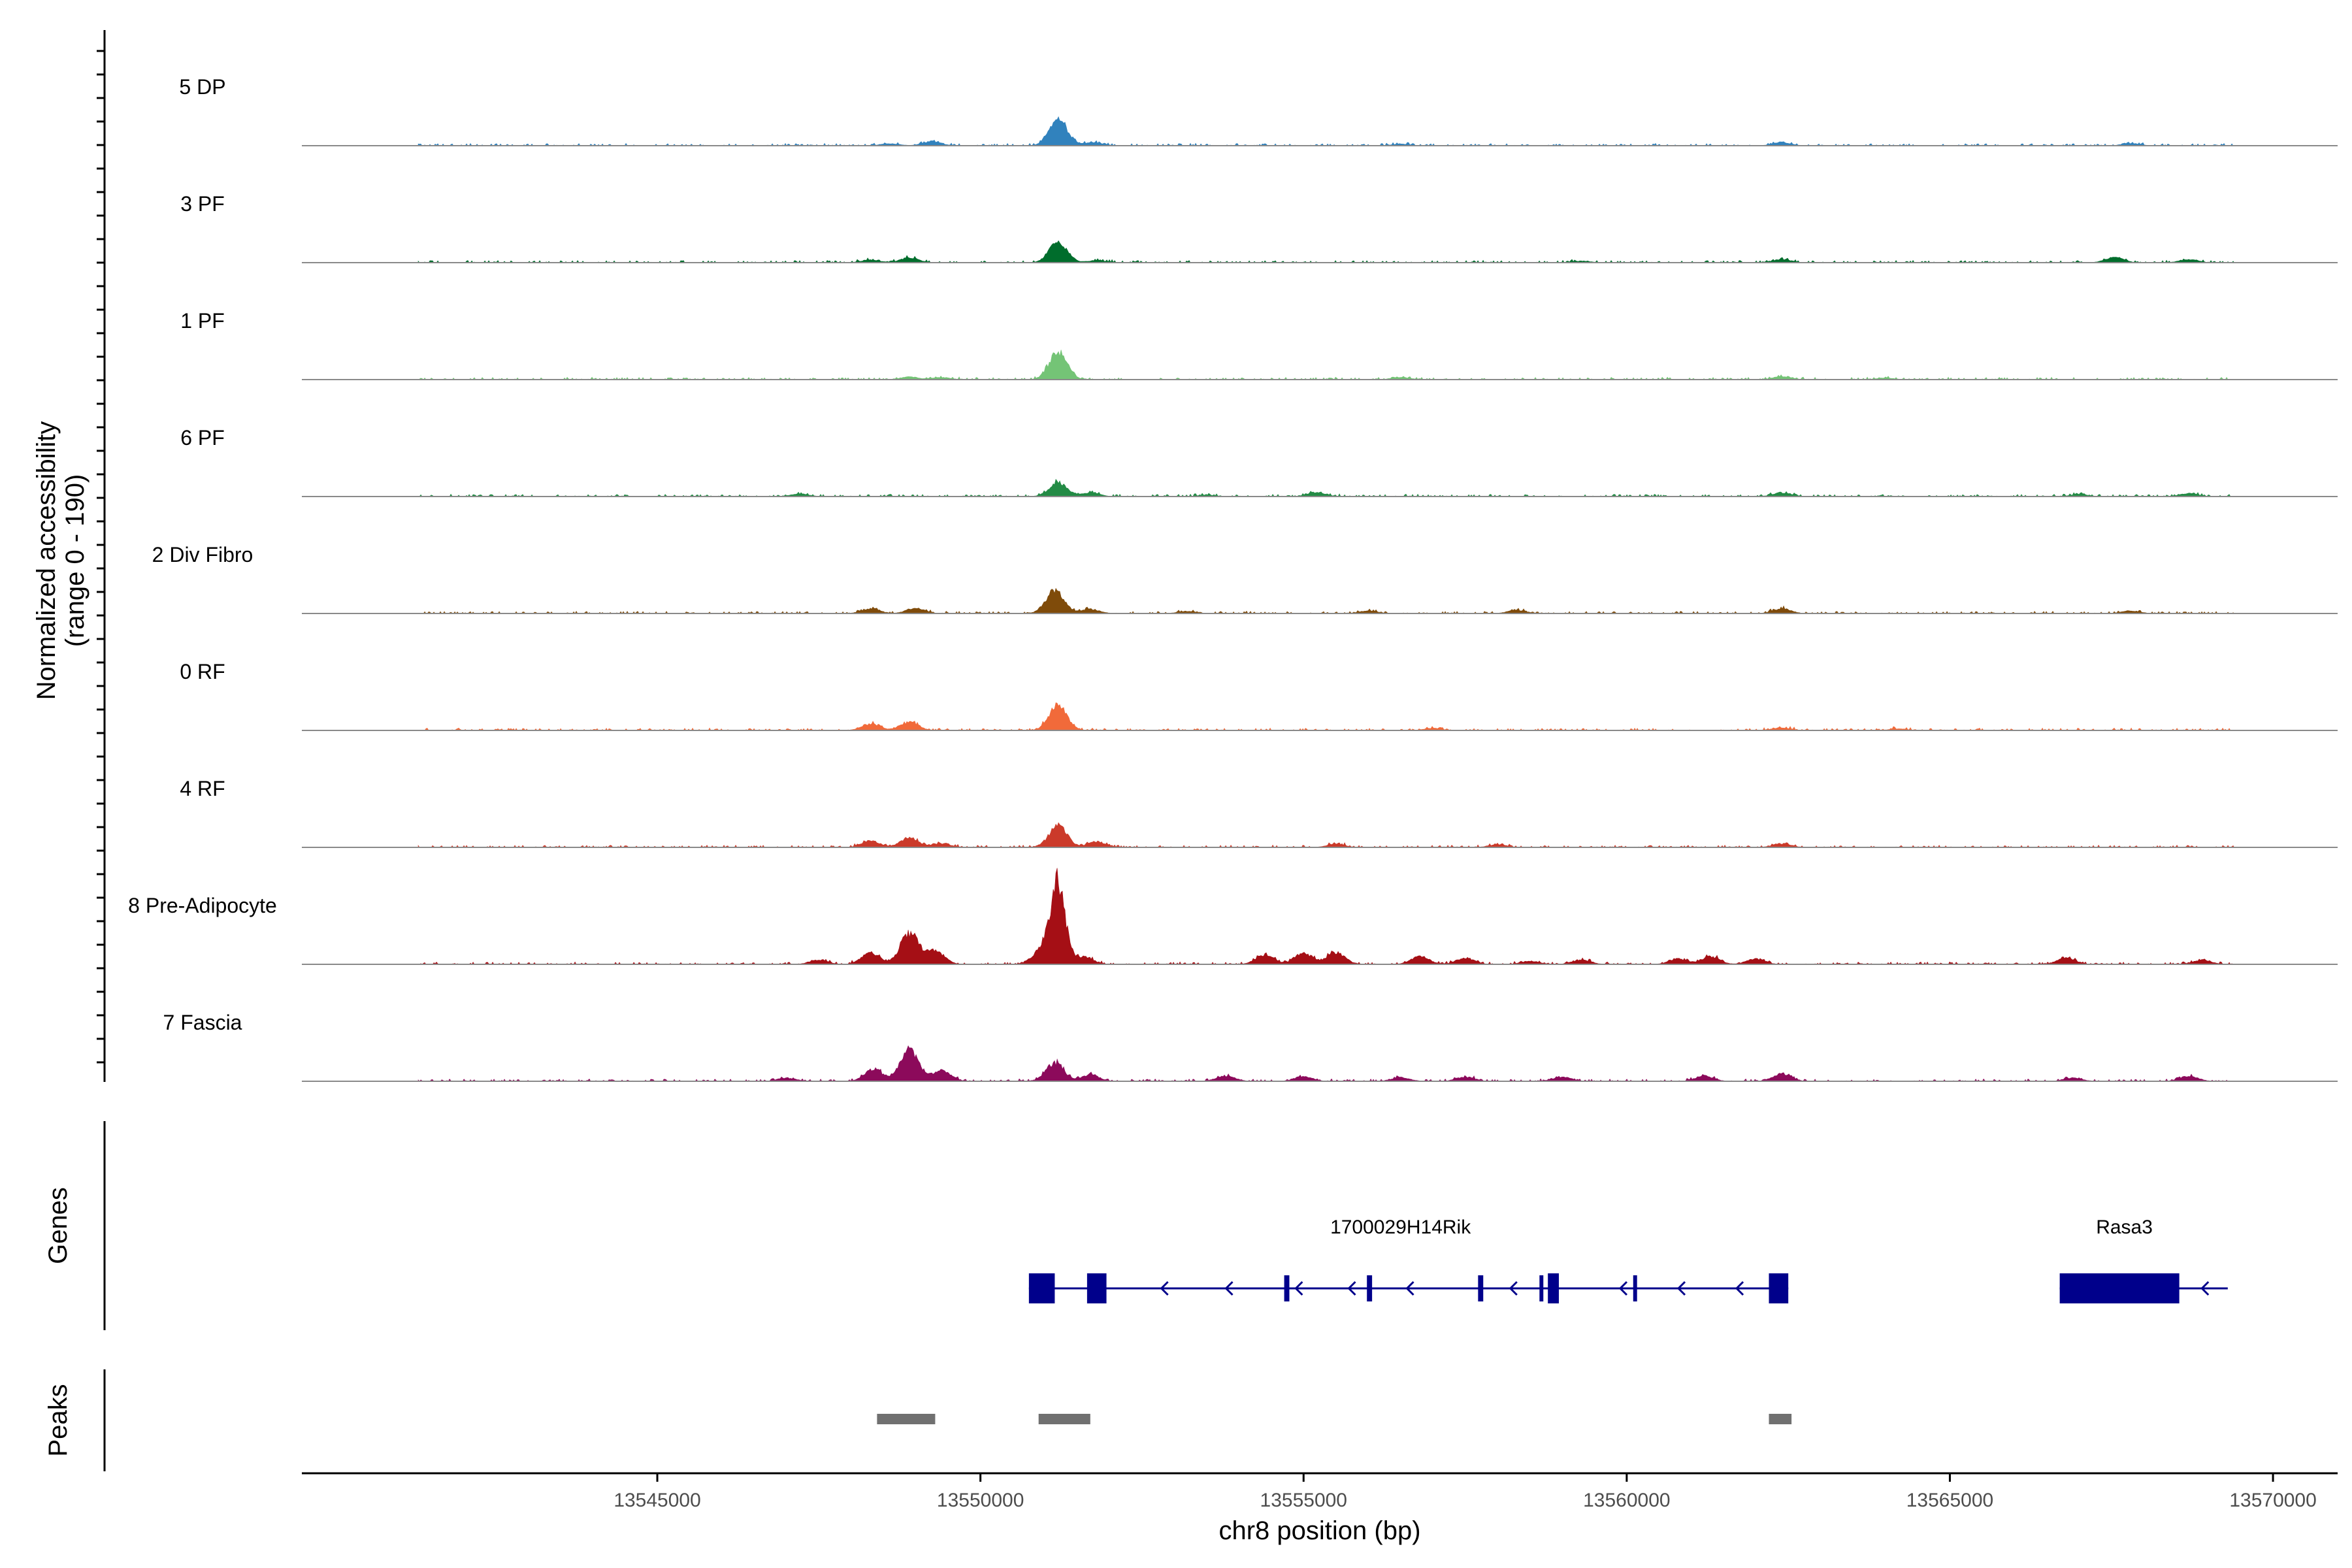 The height and width of the screenshot is (1568, 2352). What do you see at coordinates (46, 560) in the screenshot?
I see `y-axis-title-line1: Normalized accessibility` at bounding box center [46, 560].